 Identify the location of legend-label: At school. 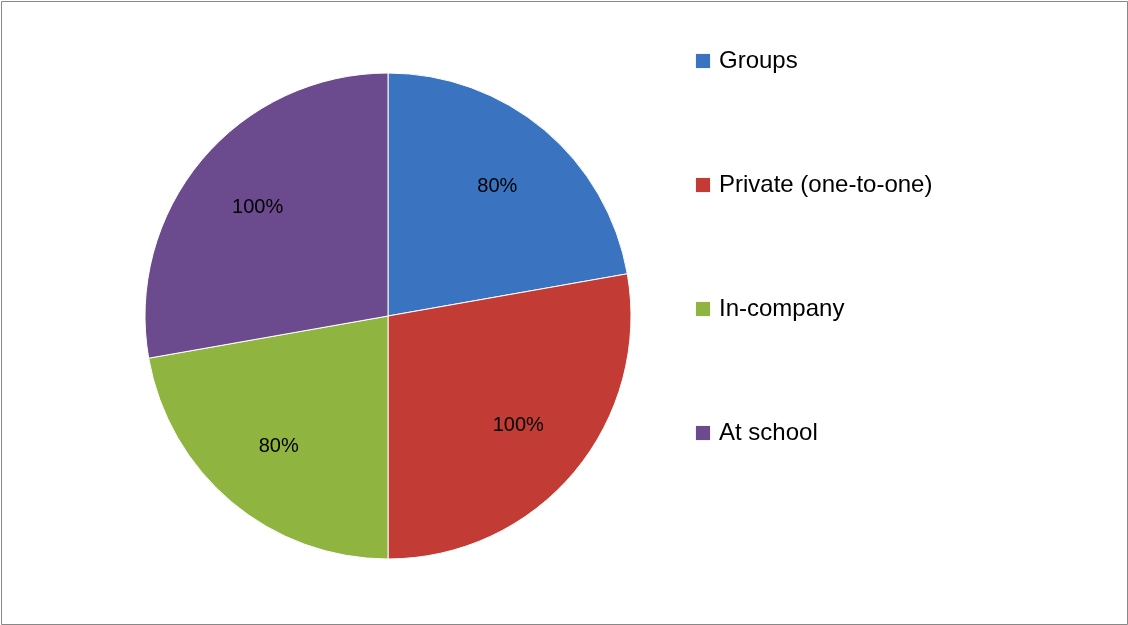
(768, 431).